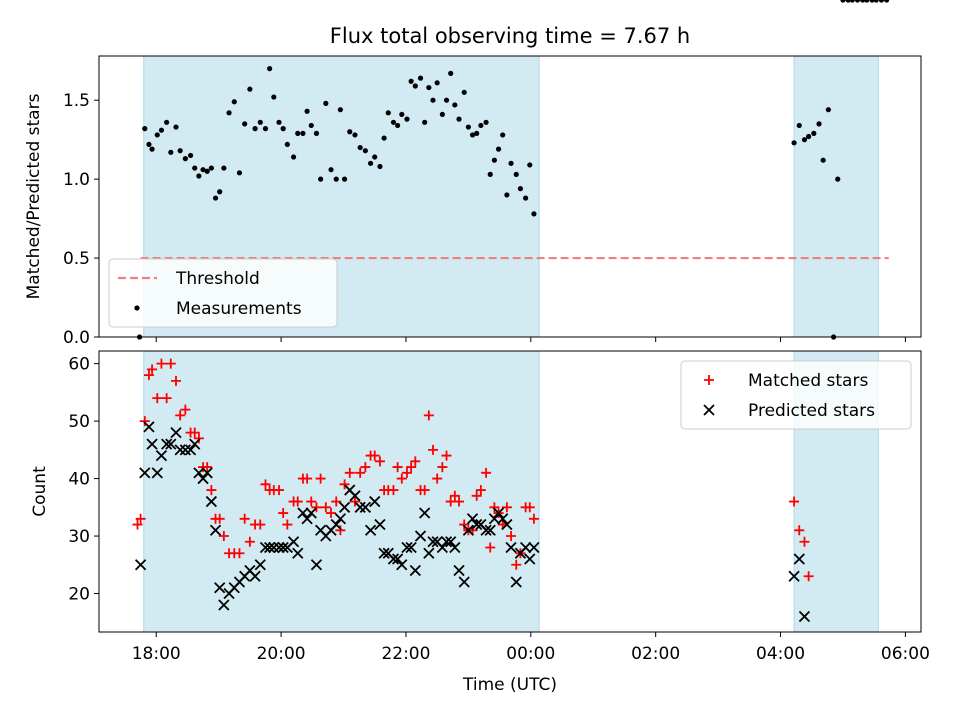 The width and height of the screenshot is (960, 720). Describe the element at coordinates (405, 654) in the screenshot. I see `x-tick-label: 22:00` at that location.